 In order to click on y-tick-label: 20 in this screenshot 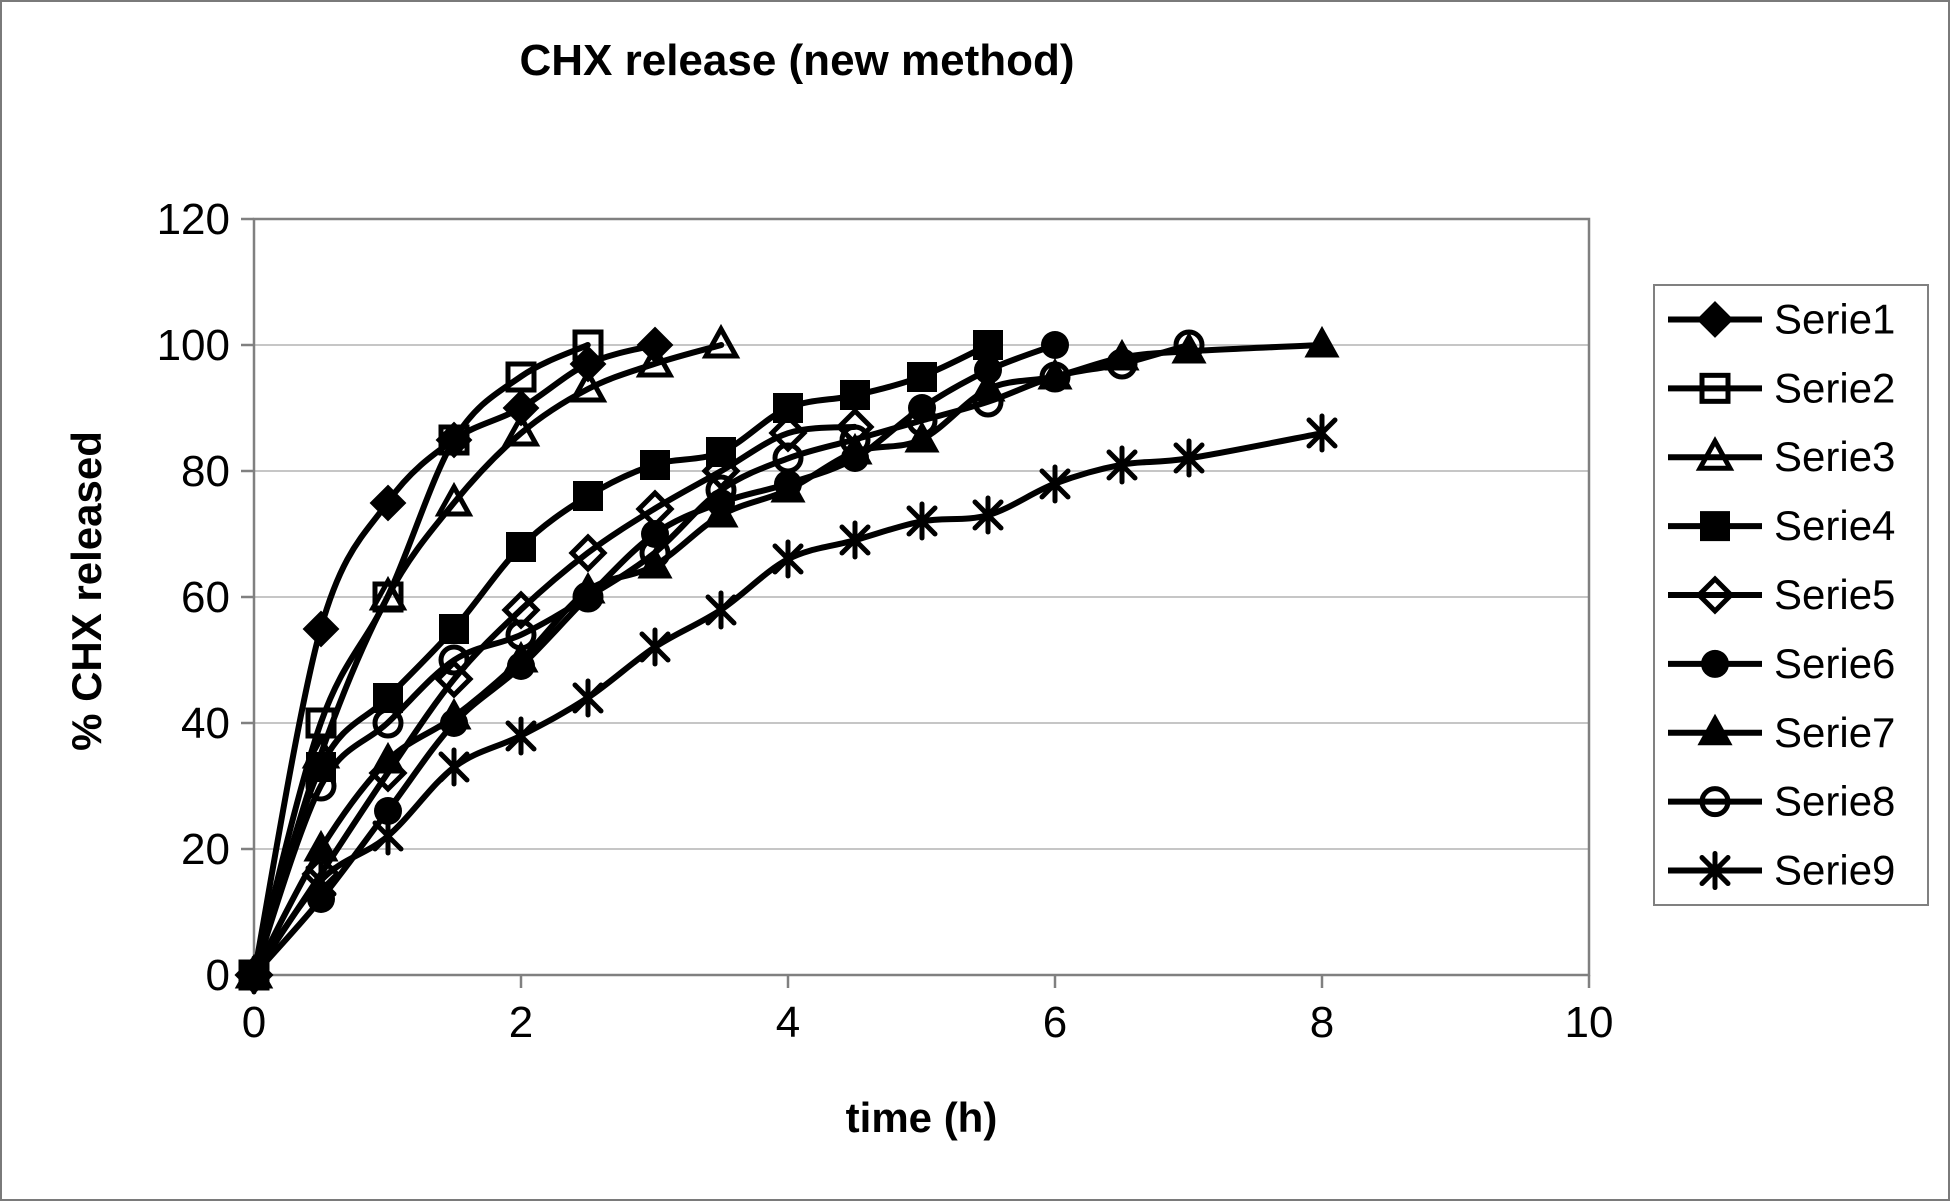, I will do `click(205, 849)`.